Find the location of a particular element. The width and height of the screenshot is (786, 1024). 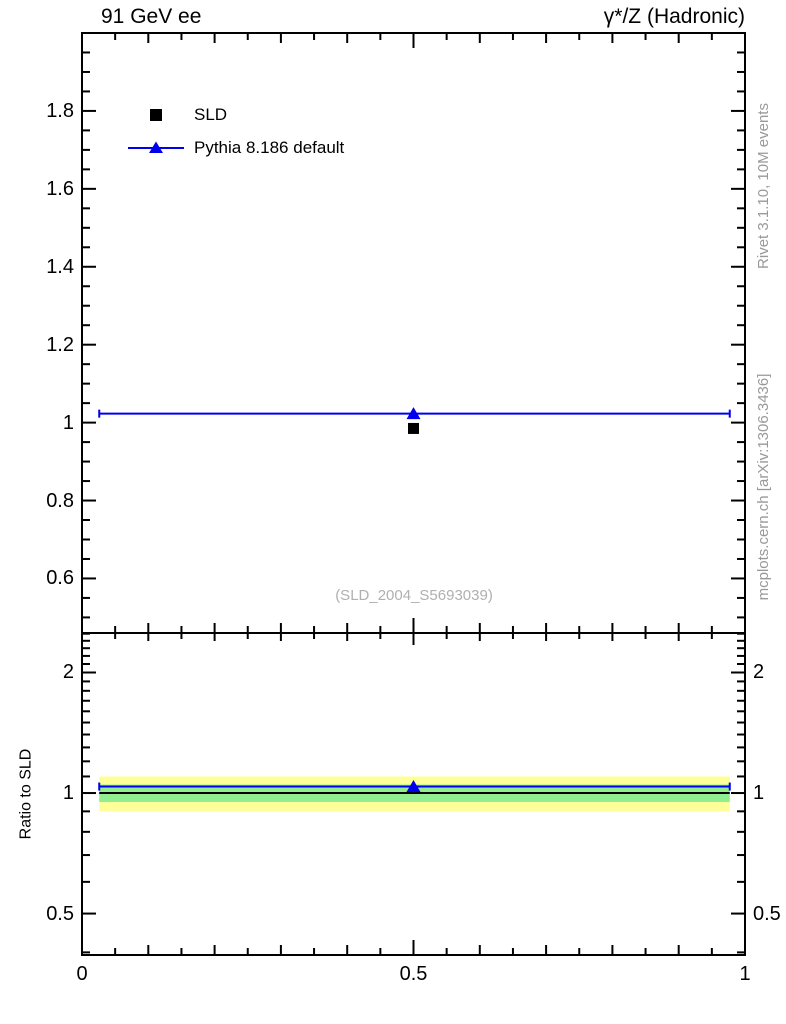

sld-data-point is located at coordinates (413, 428).